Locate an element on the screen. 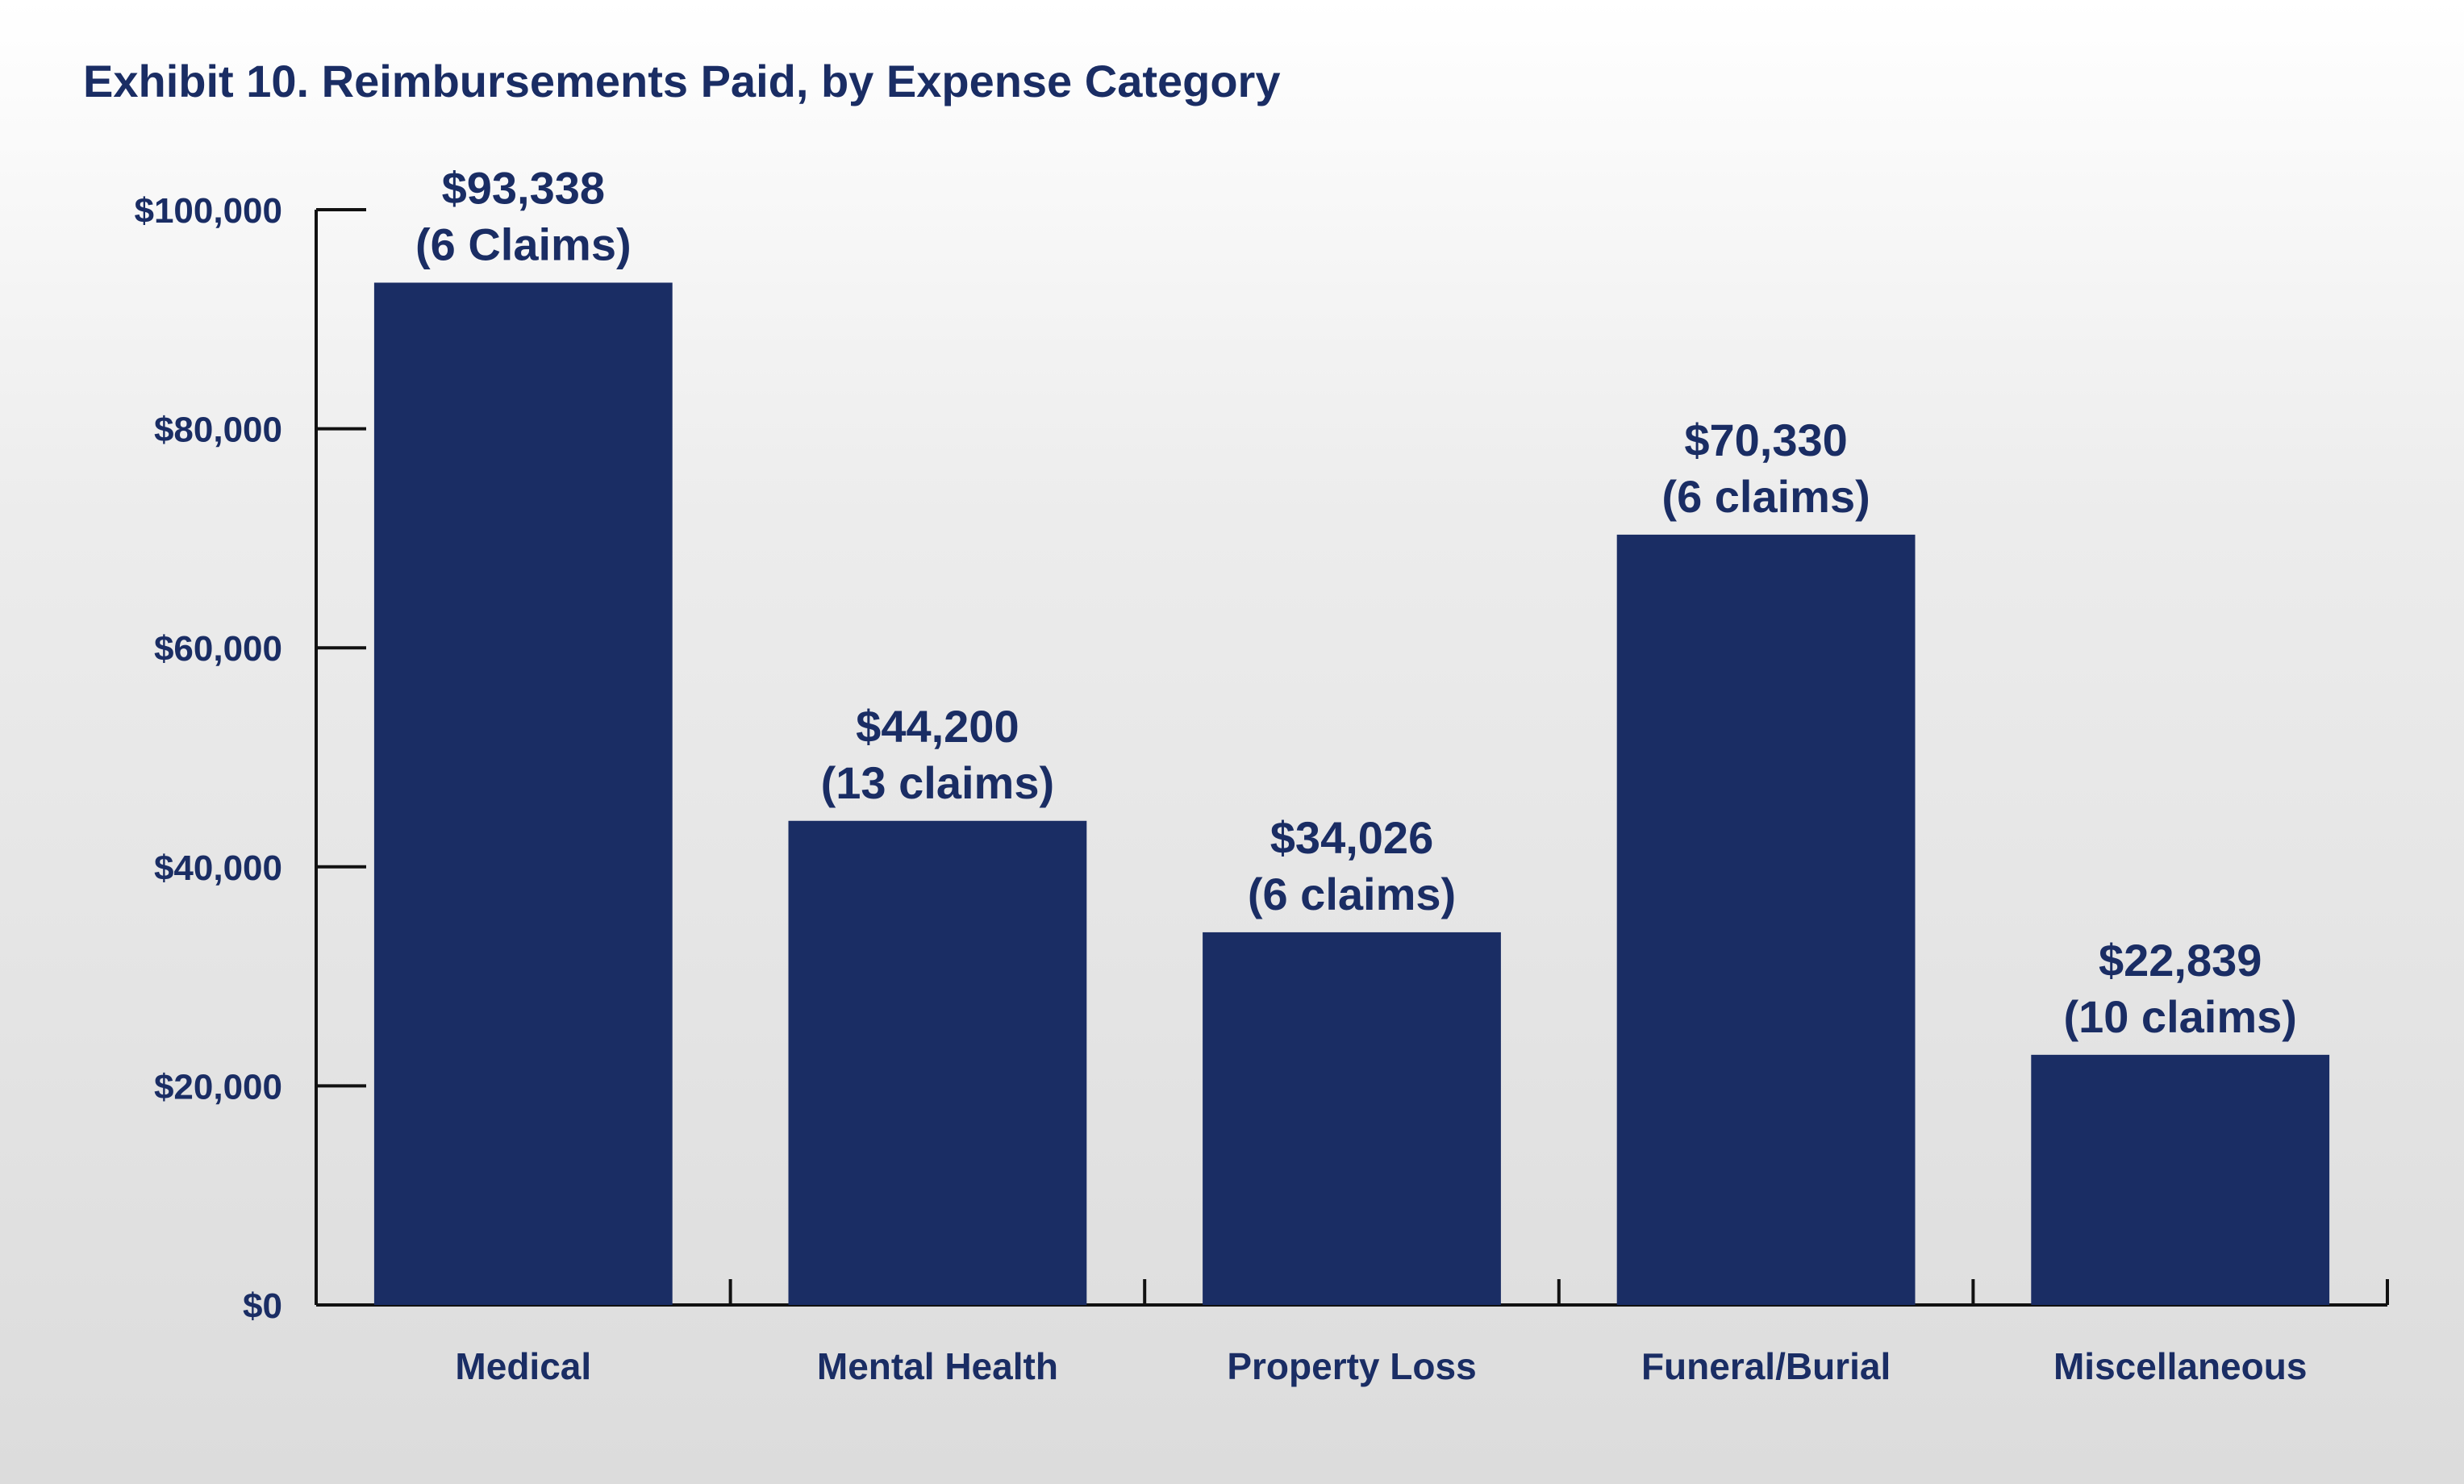 This screenshot has height=1484, width=2464. category-label: Mental Health is located at coordinates (937, 1366).